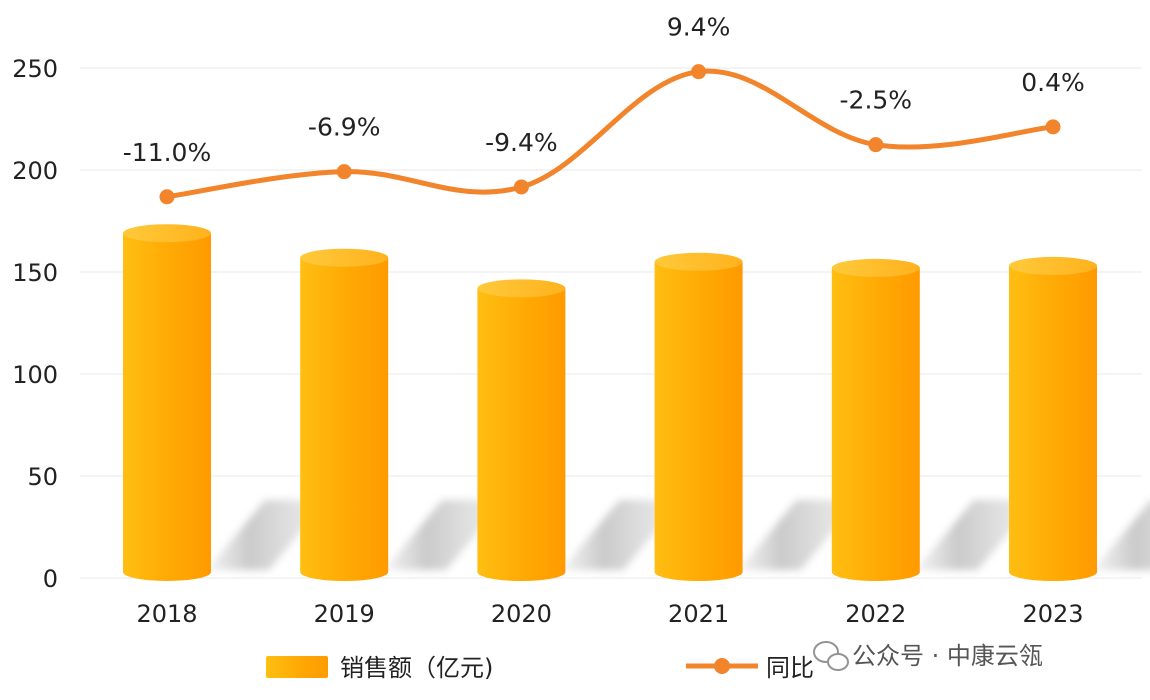 The height and width of the screenshot is (700, 1150). What do you see at coordinates (35, 324) in the screenshot?
I see `y-axis-ticks: 0 50 100 150 200 250` at bounding box center [35, 324].